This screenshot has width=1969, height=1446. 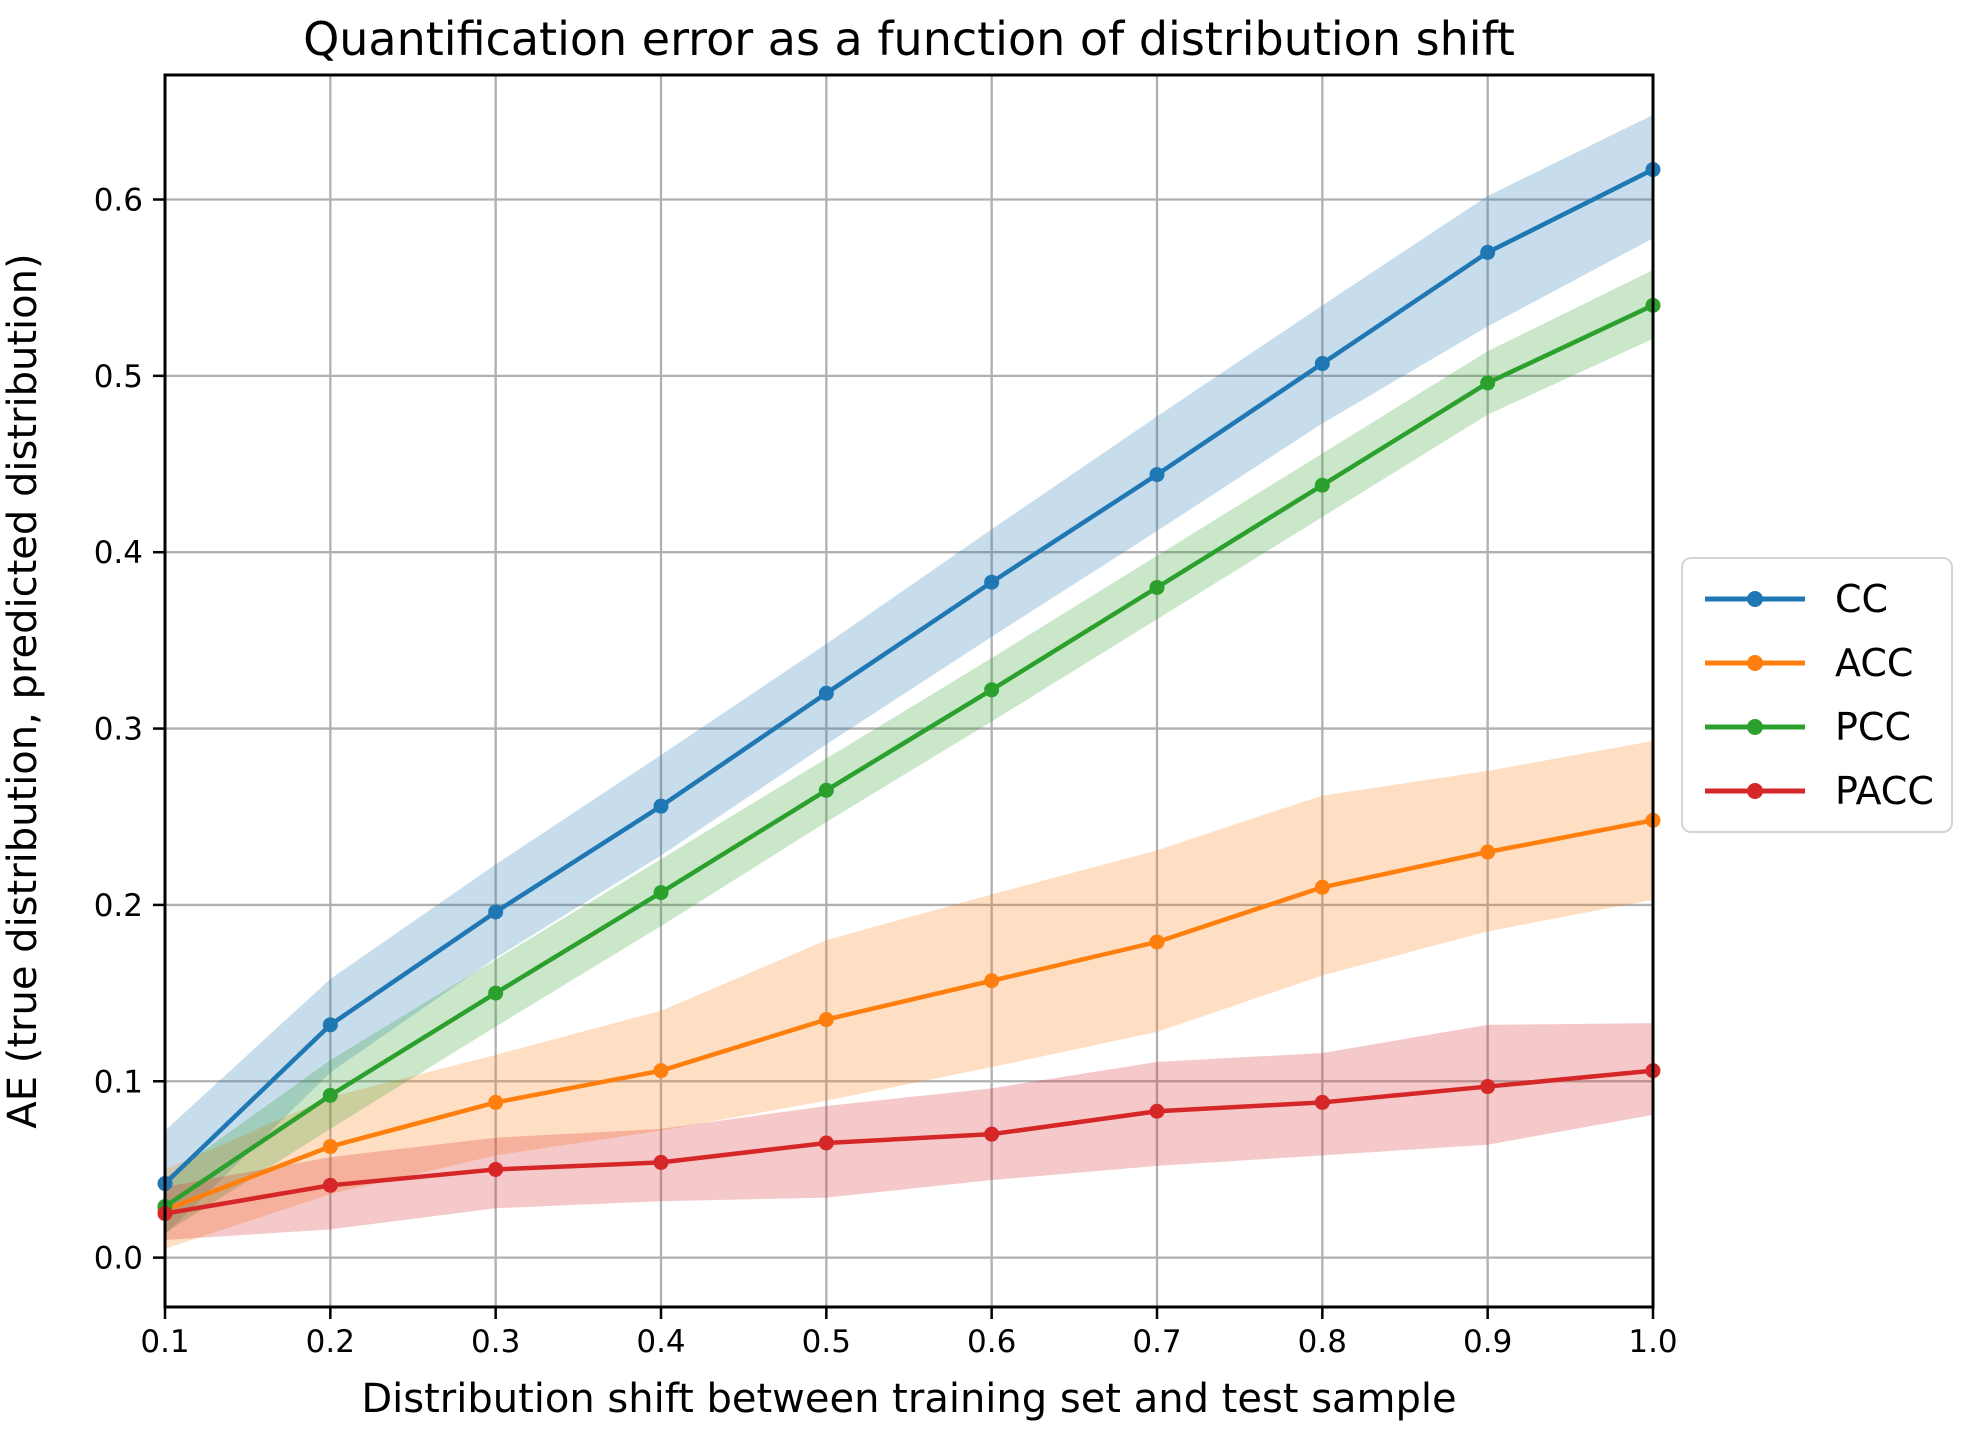 I want to click on legend-marker-PCC, so click(x=1755, y=727).